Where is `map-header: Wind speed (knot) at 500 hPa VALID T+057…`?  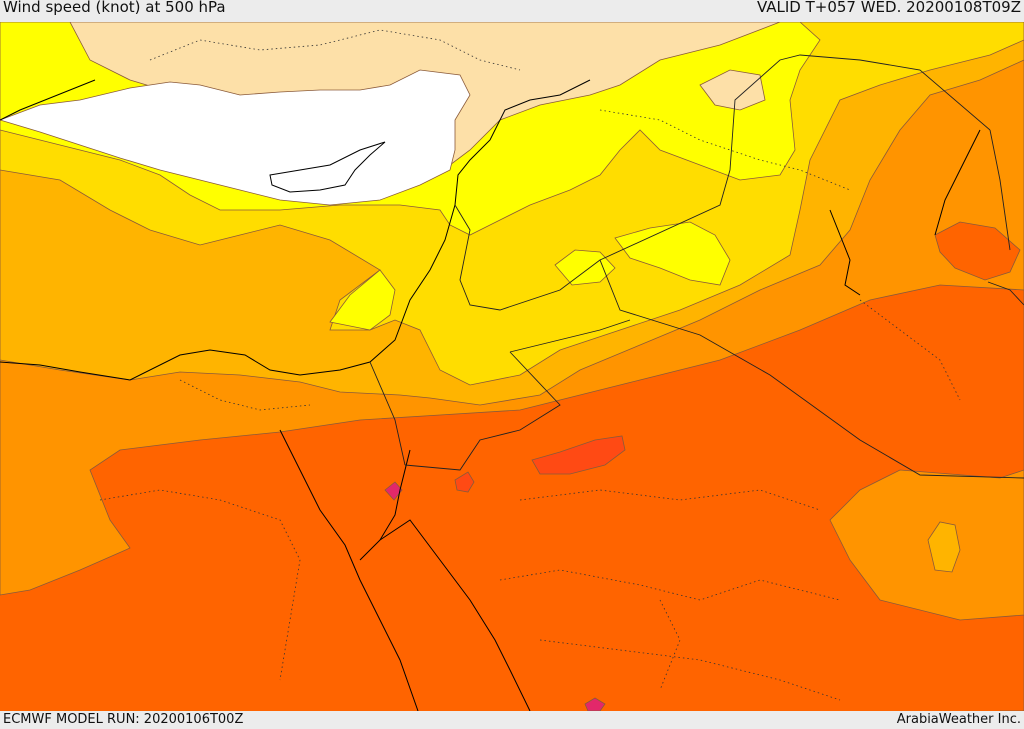 map-header: Wind speed (knot) at 500 hPa VALID T+057… is located at coordinates (512, 11).